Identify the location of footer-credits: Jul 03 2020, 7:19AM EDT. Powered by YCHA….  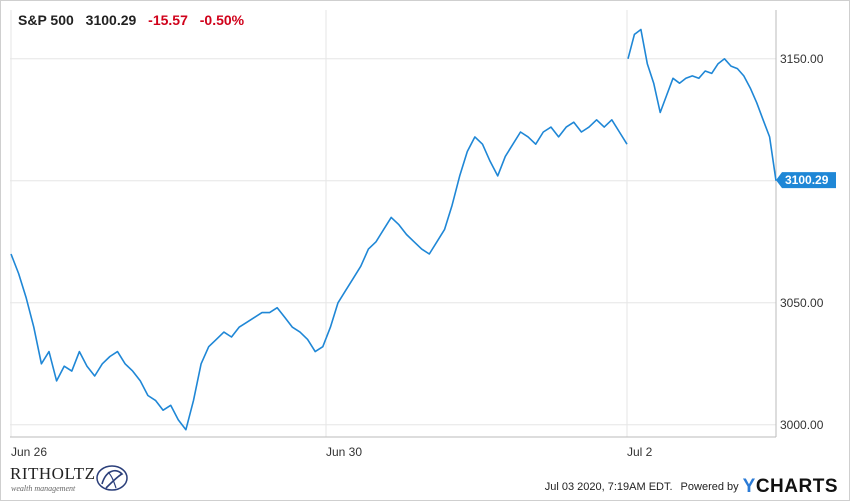
(691, 487).